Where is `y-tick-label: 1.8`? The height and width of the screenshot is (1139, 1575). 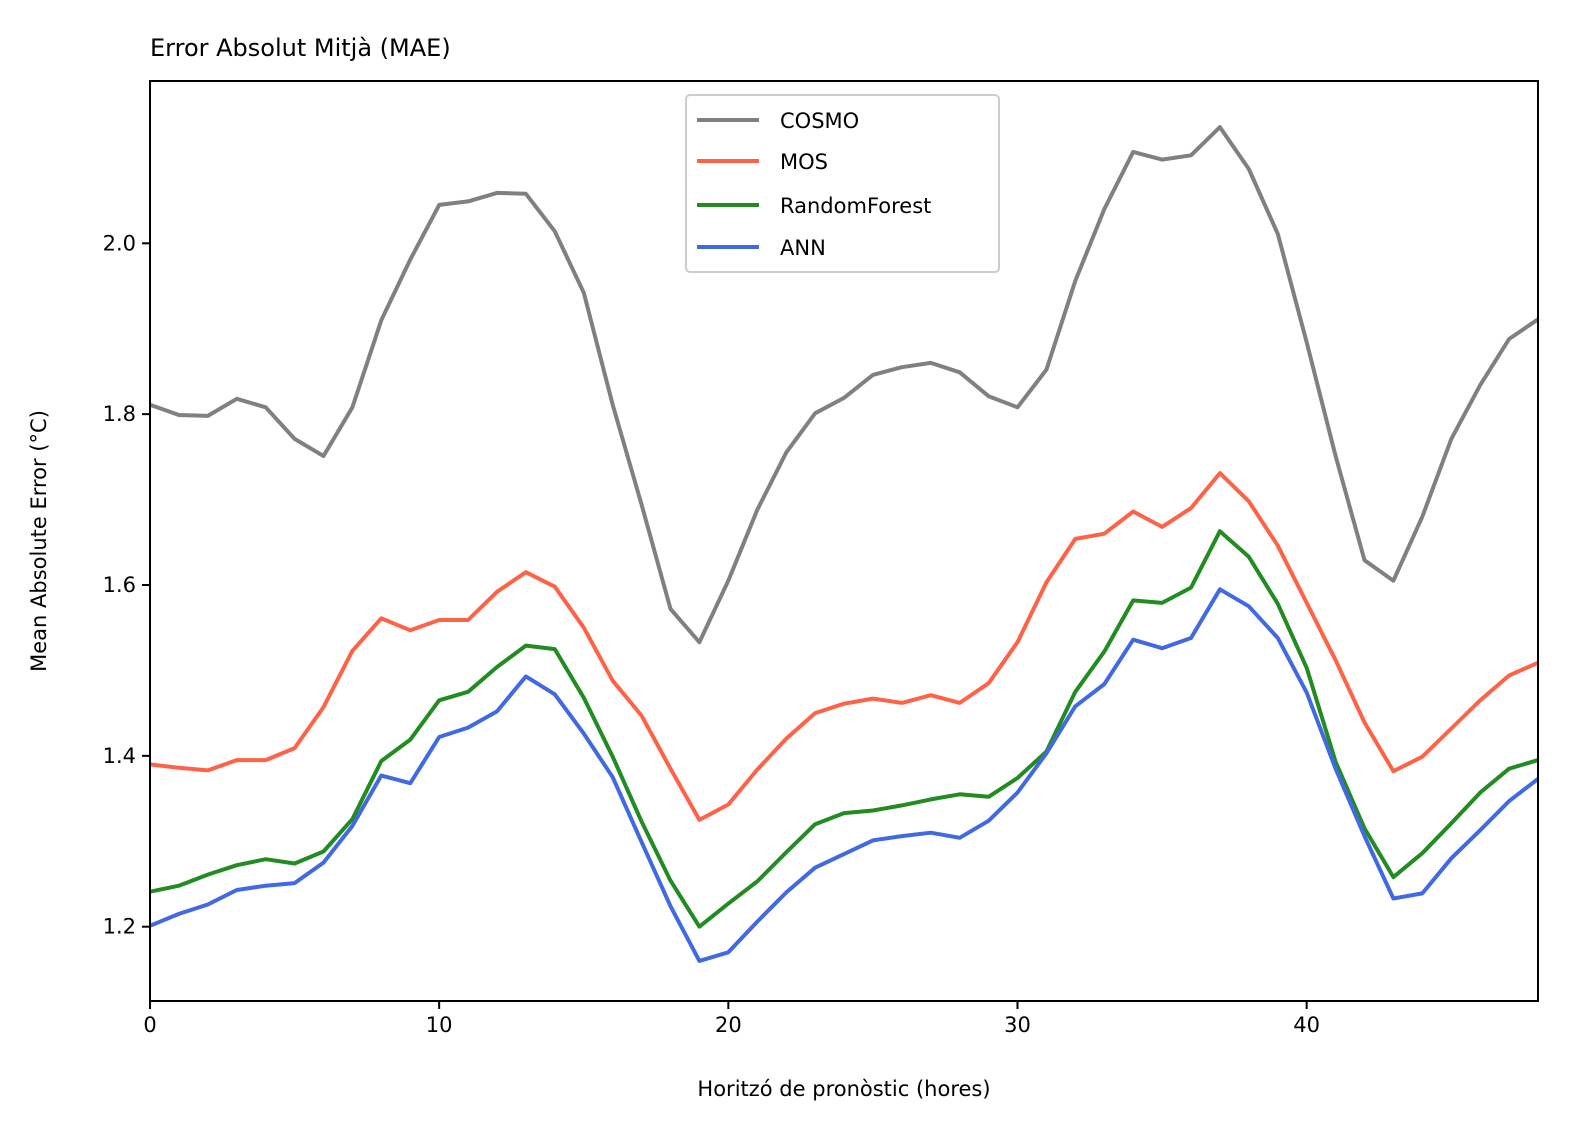 y-tick-label: 1.8 is located at coordinates (119, 414).